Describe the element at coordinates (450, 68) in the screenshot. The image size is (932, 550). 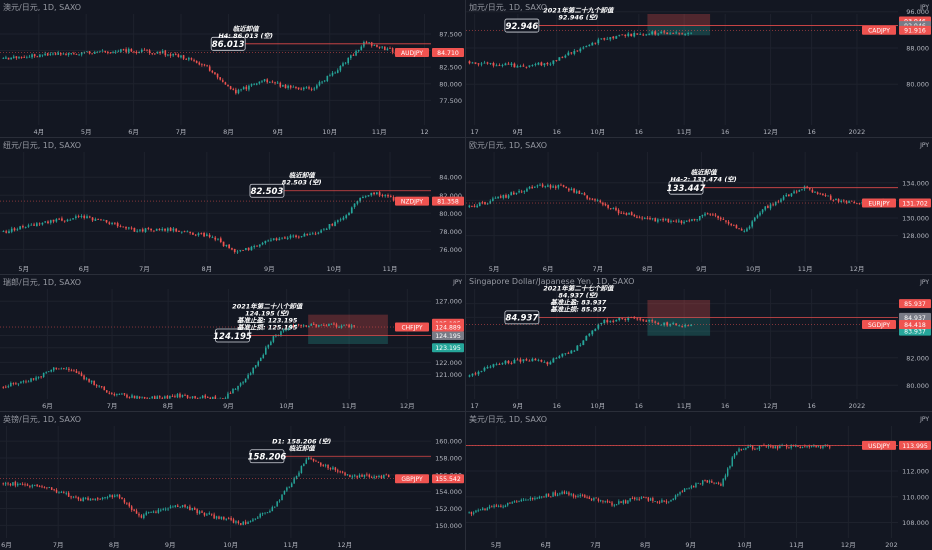
I see `price-tick: 82.500` at that location.